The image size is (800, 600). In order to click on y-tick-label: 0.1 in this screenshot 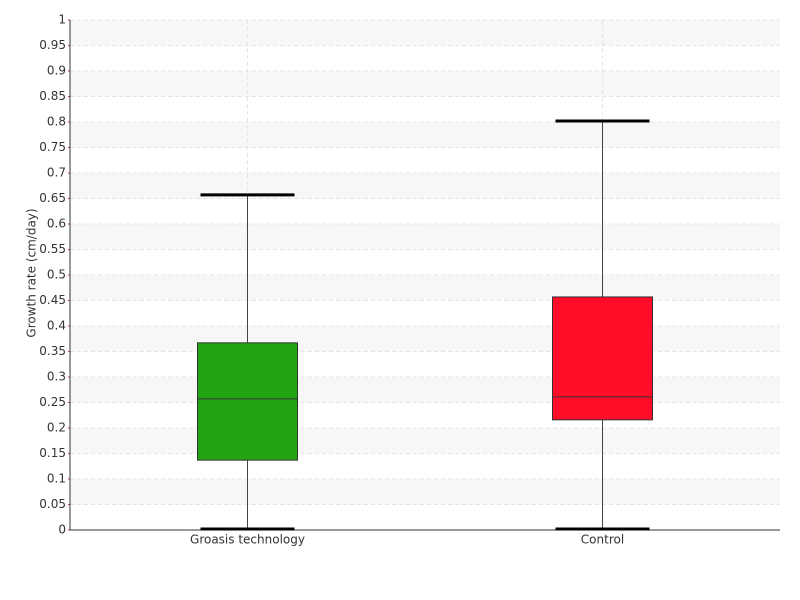, I will do `click(56, 479)`.